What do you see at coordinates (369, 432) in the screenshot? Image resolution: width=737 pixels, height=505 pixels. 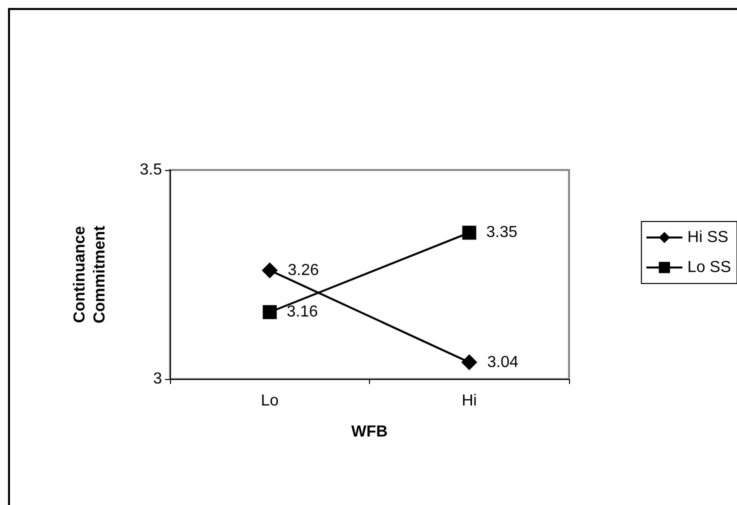 I see `x-axis-title: WFB` at bounding box center [369, 432].